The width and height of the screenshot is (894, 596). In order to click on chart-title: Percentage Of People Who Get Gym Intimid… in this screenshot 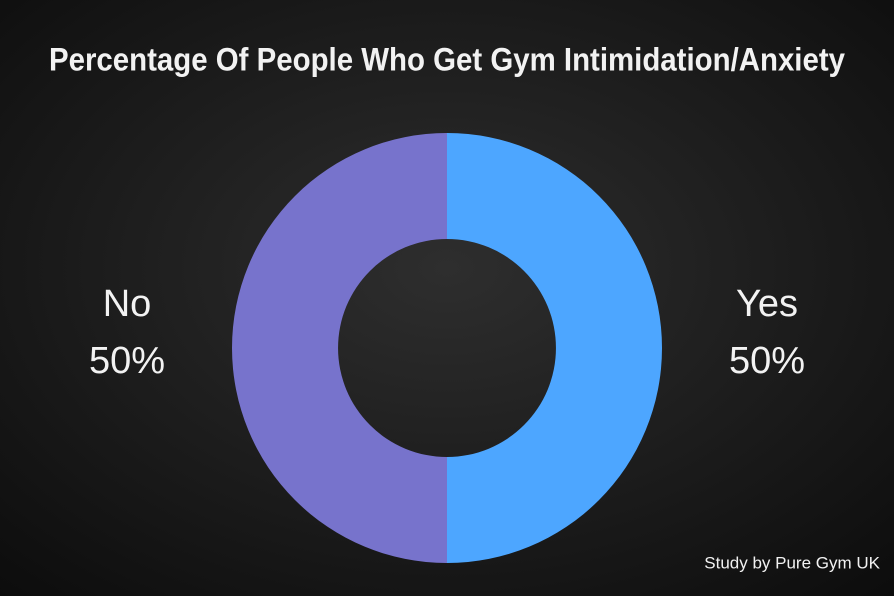, I will do `click(447, 59)`.